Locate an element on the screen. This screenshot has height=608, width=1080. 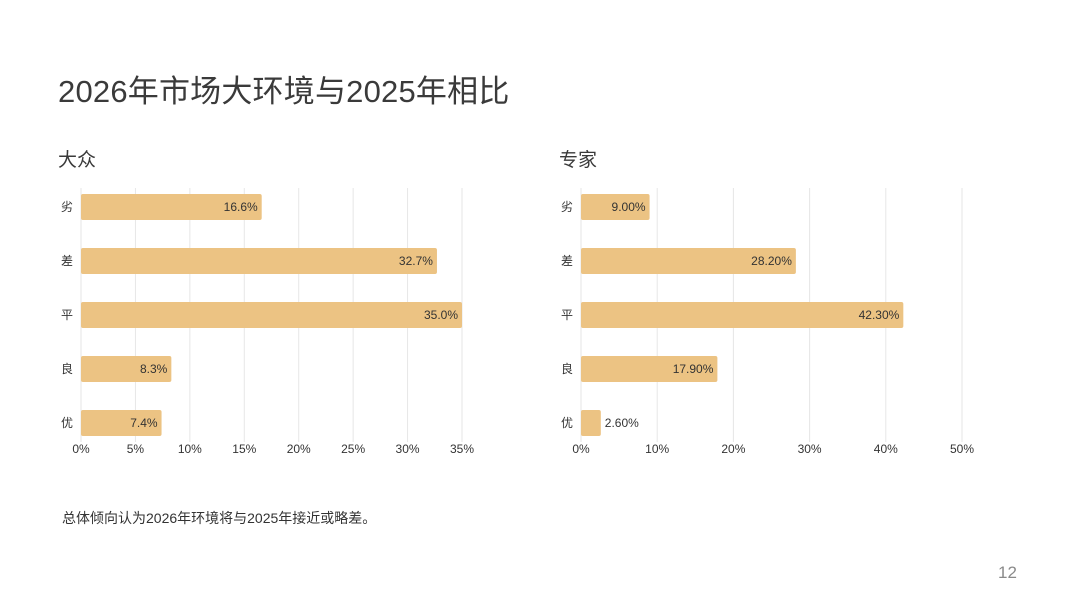
x-tick-label: 50% is located at coordinates (962, 449).